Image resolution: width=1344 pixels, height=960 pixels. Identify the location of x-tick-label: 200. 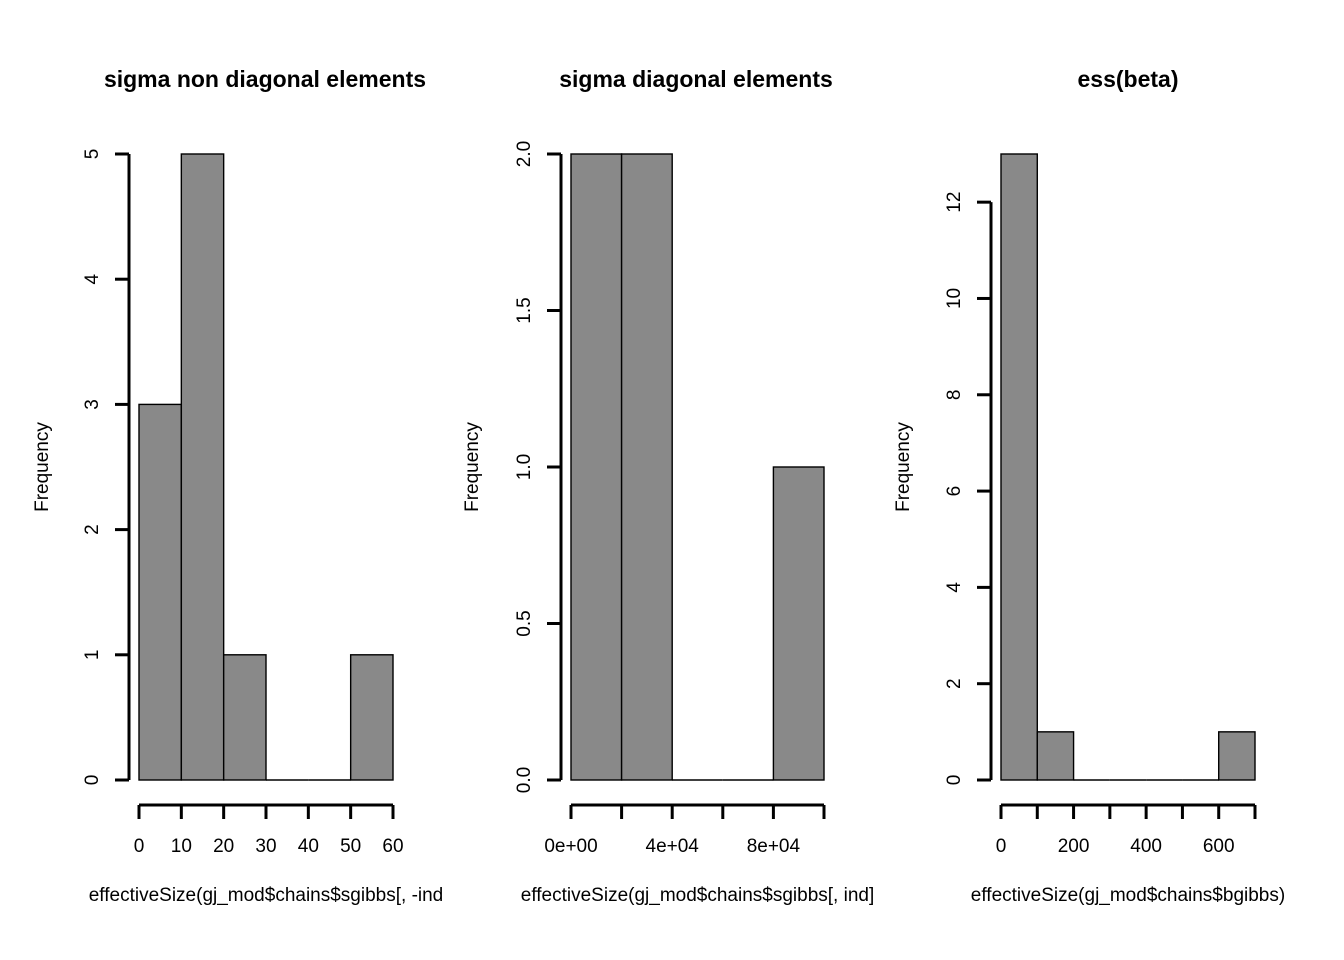
(1074, 846).